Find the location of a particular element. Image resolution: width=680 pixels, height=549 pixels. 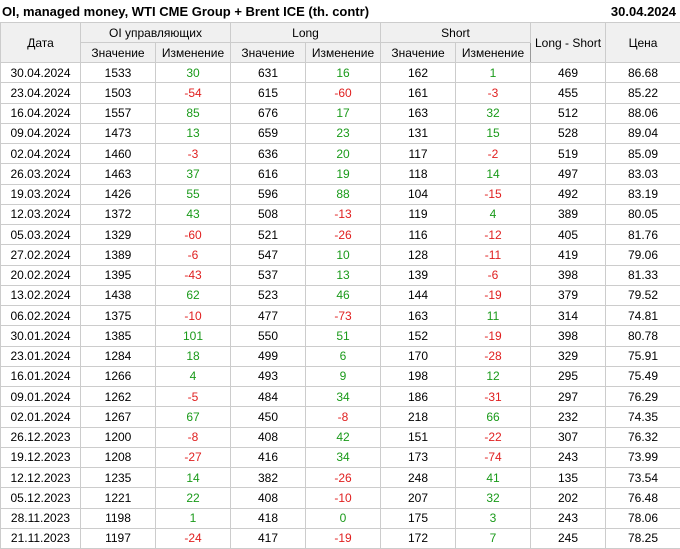

value-cell: 88 is located at coordinates (343, 194).